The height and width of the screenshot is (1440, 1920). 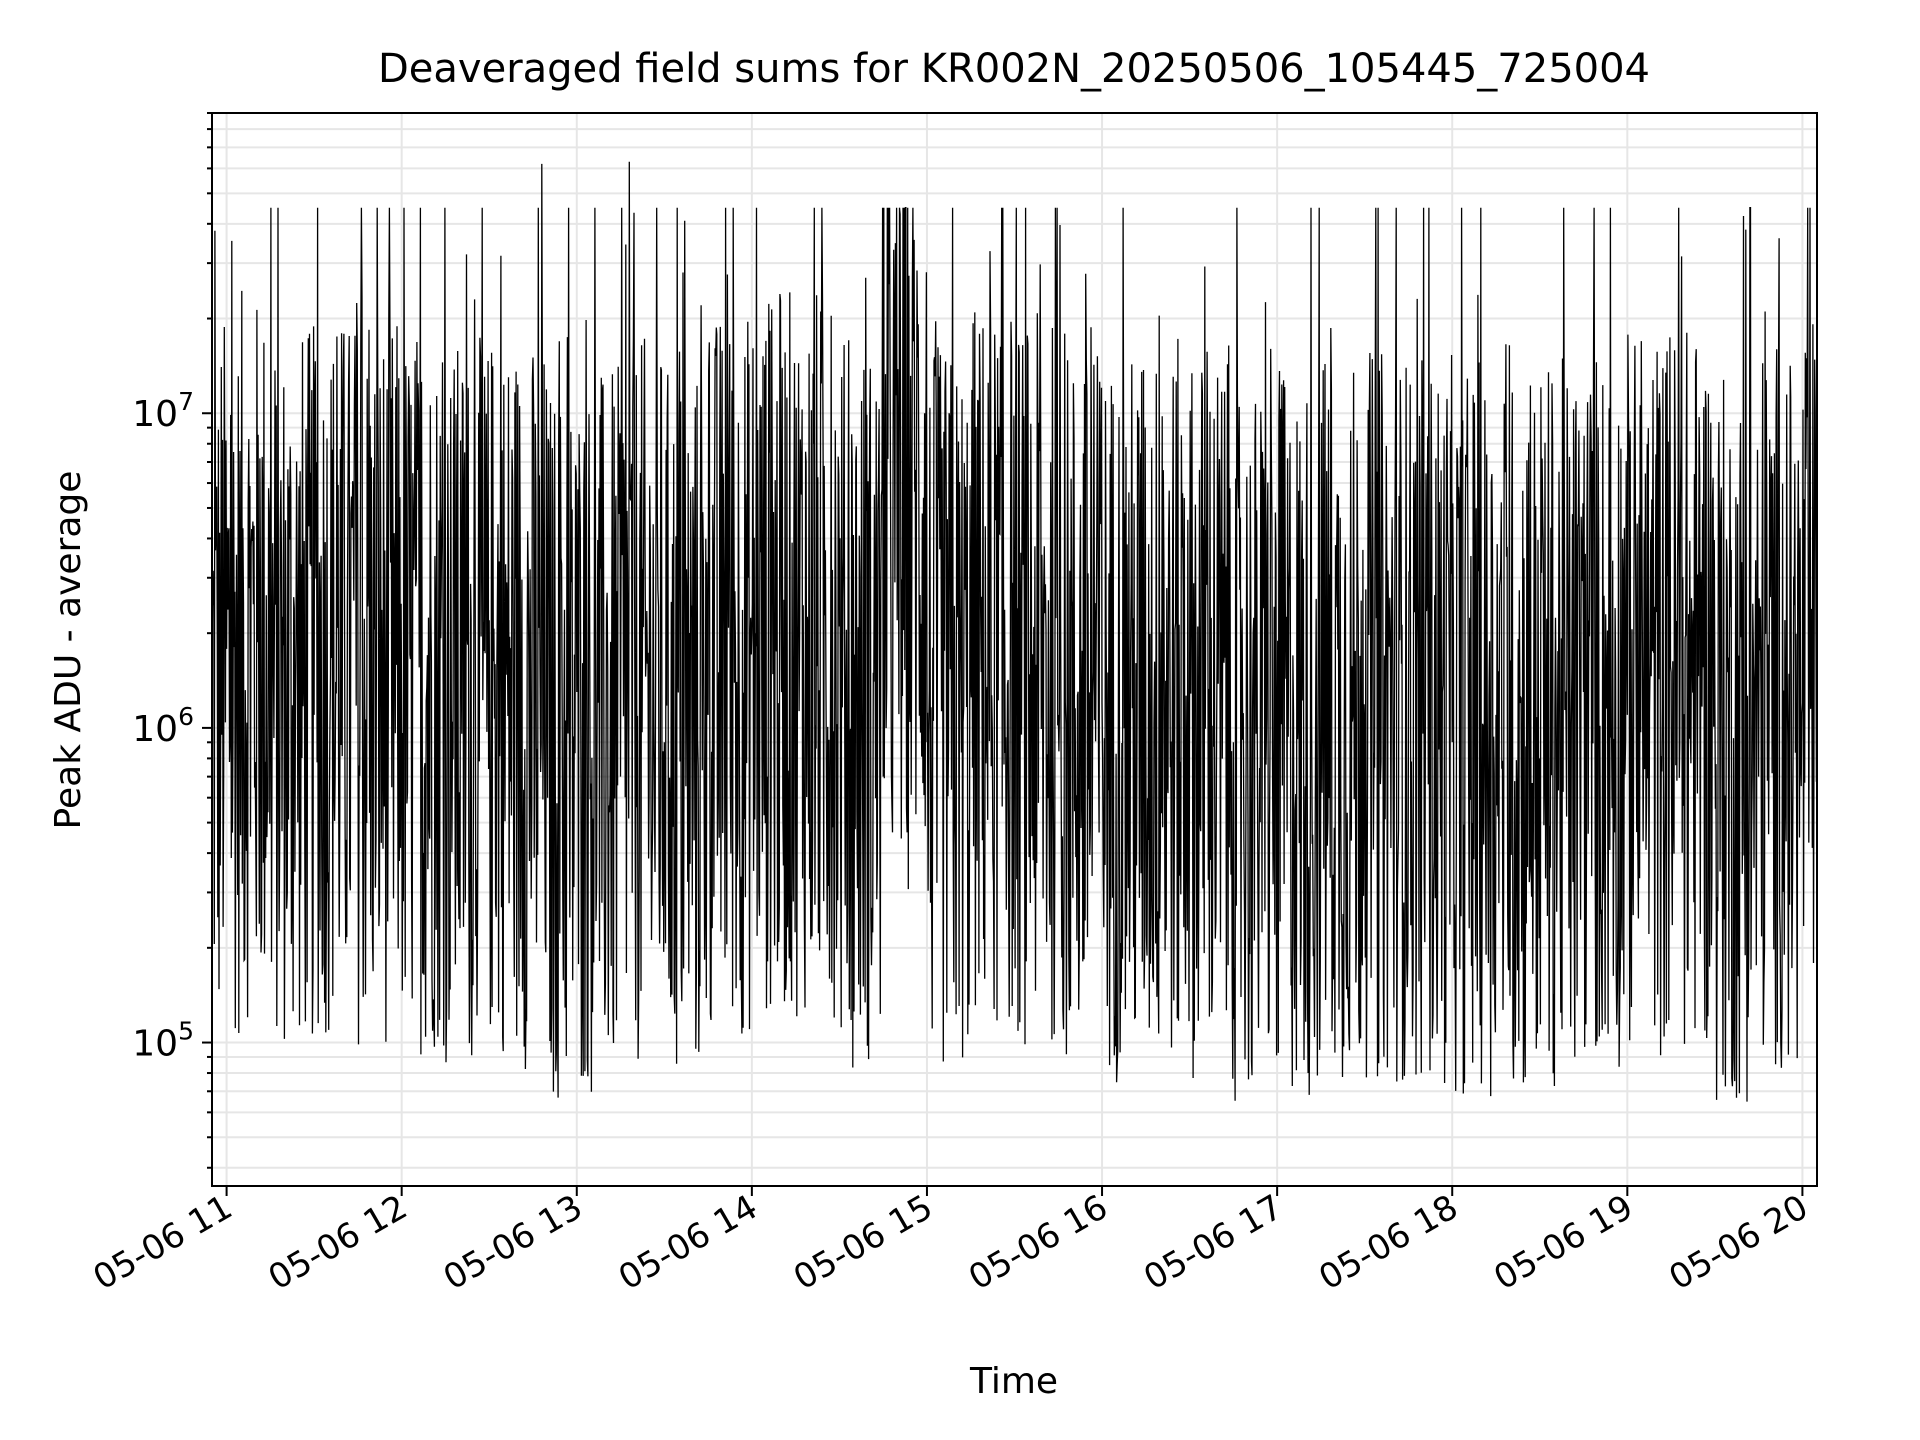 What do you see at coordinates (1013, 1381) in the screenshot?
I see `x-axis-label: Time` at bounding box center [1013, 1381].